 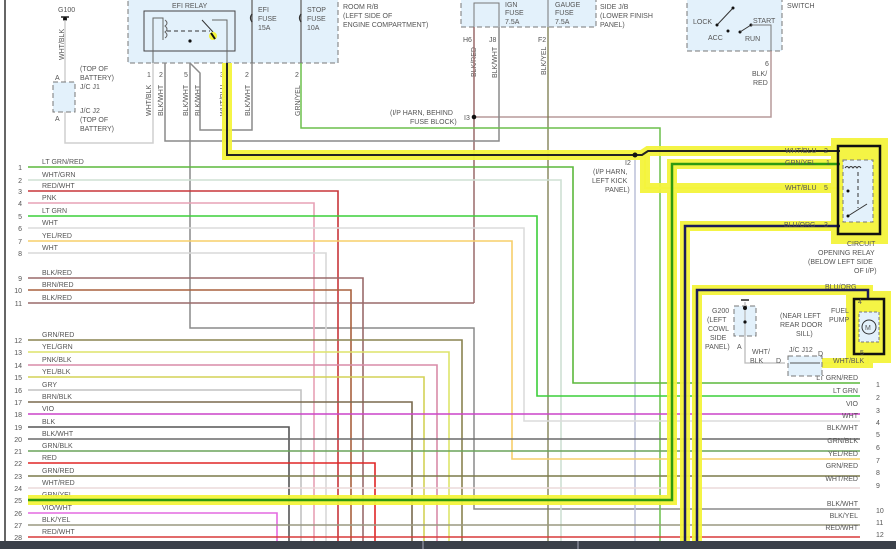 What do you see at coordinates (20, 181) in the screenshot?
I see `left-pin-number: 2` at bounding box center [20, 181].